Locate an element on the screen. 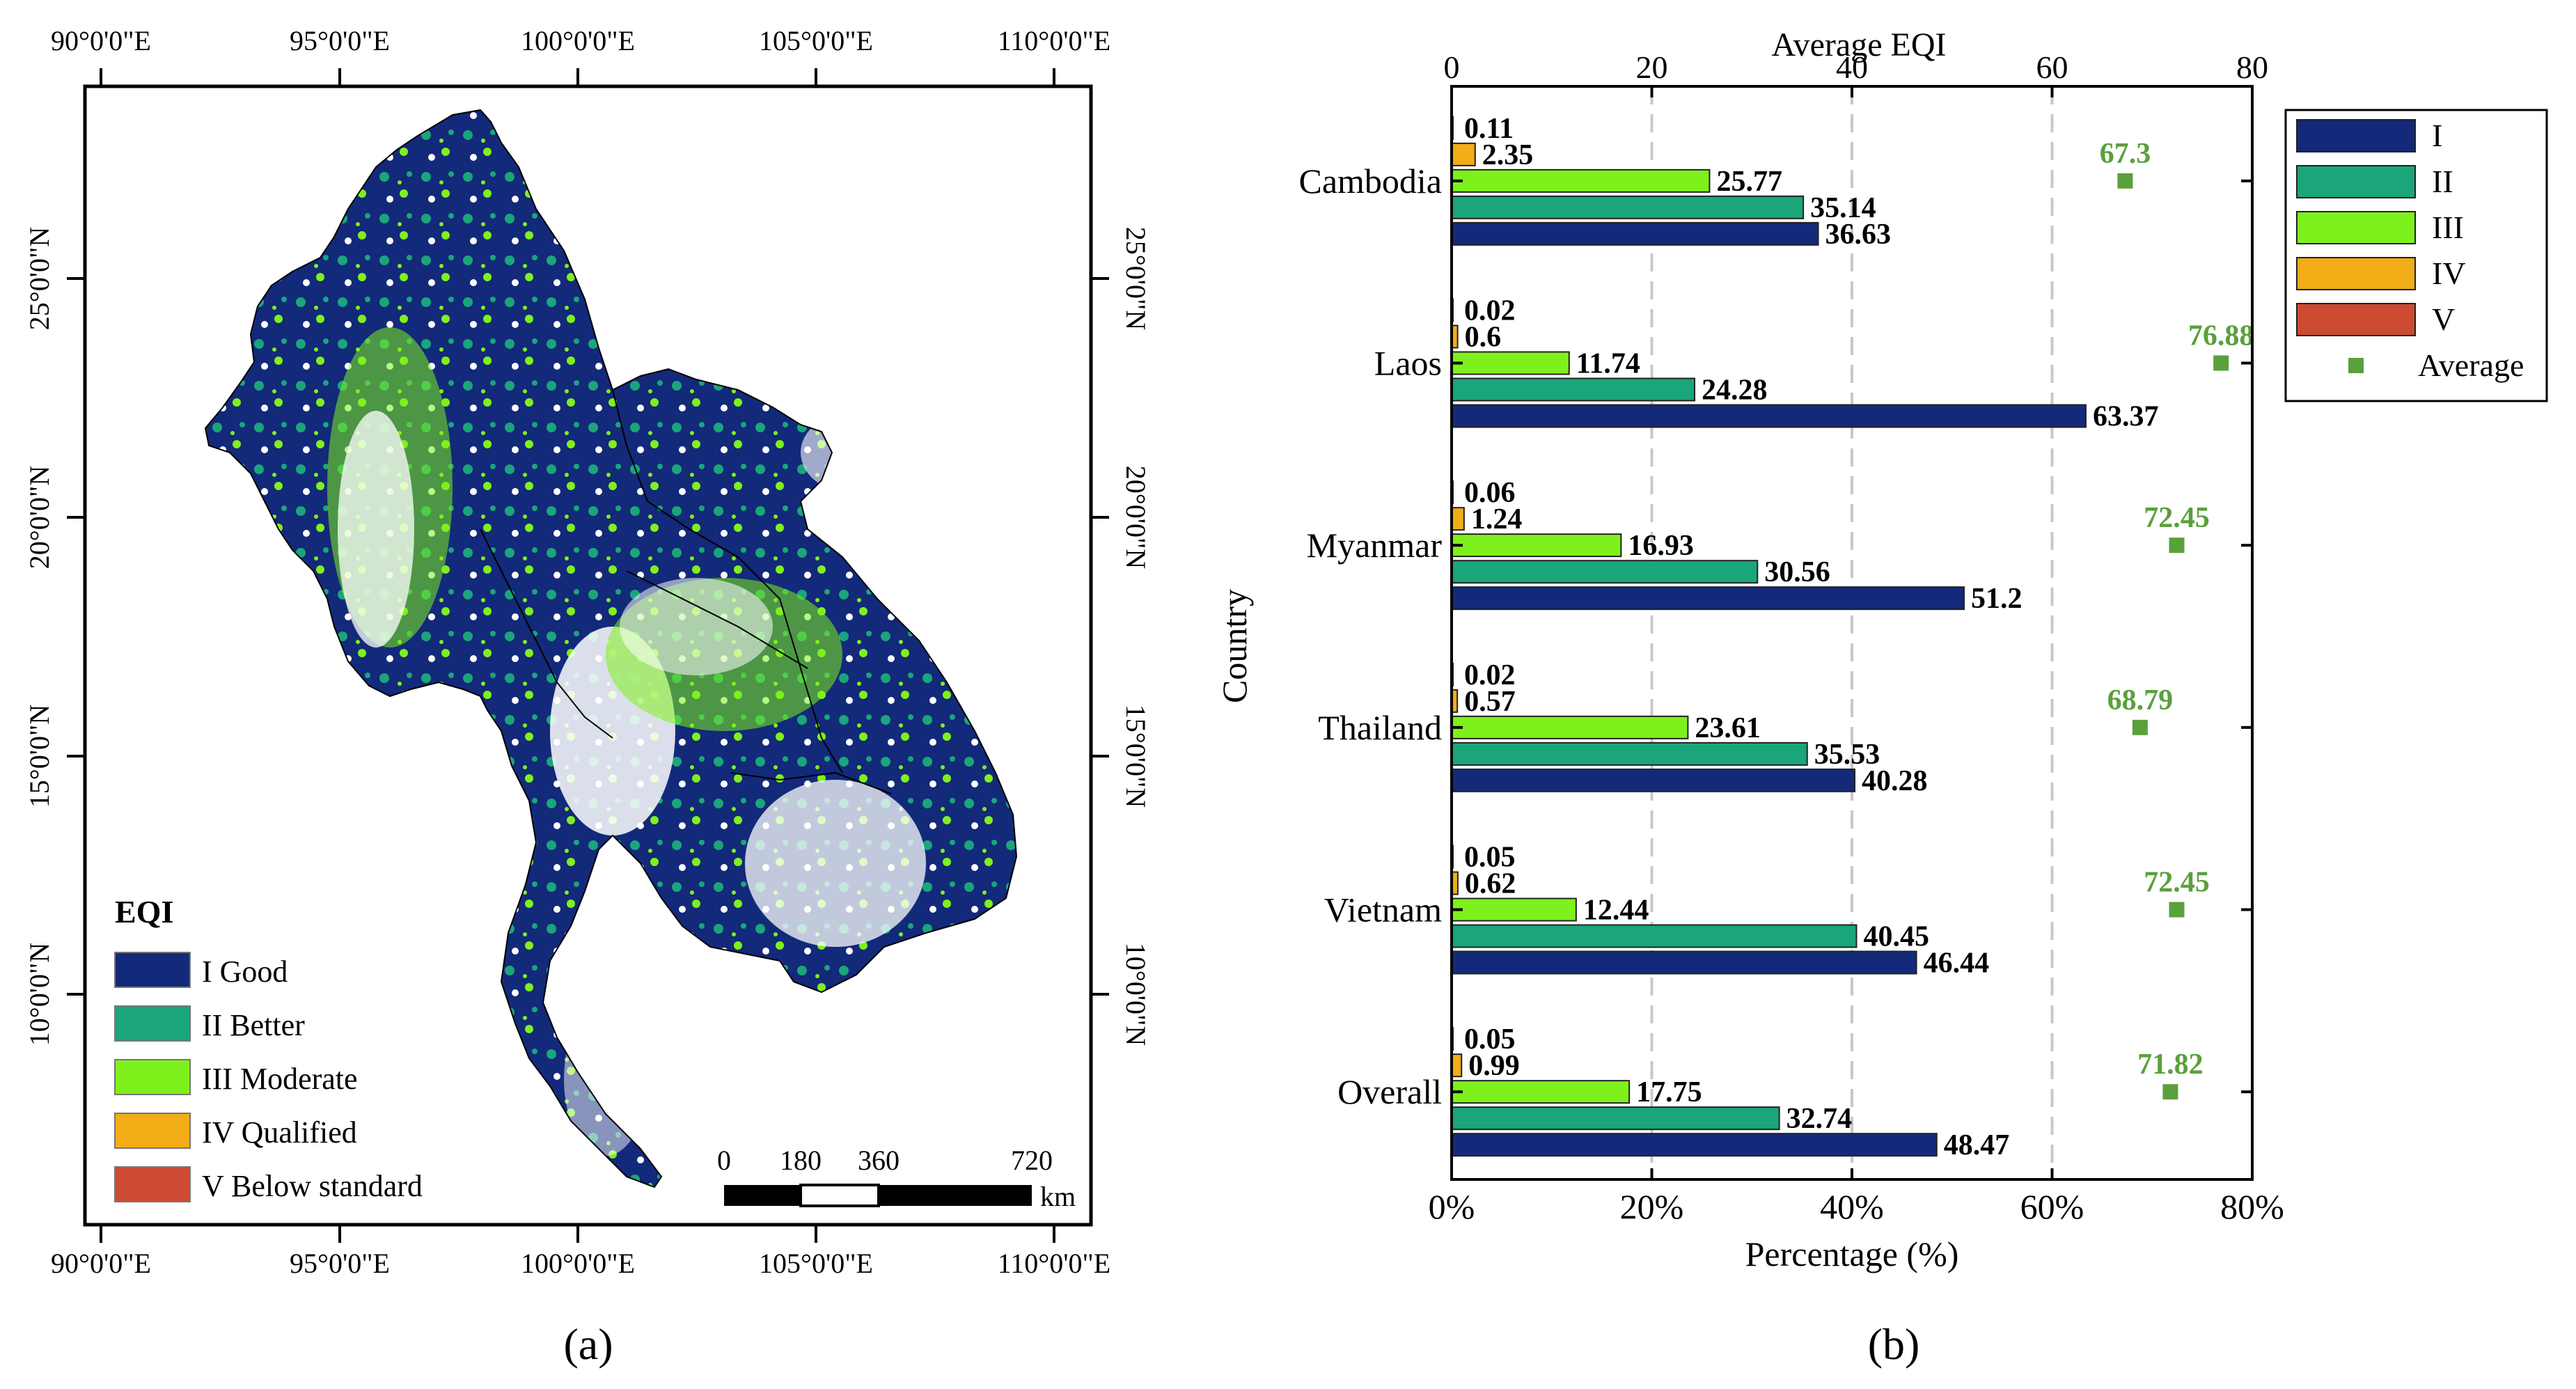 The height and width of the screenshot is (1389, 2576). bottom-tick-labels: 0% 20% 40% 60% 80% is located at coordinates (1856, 1206).